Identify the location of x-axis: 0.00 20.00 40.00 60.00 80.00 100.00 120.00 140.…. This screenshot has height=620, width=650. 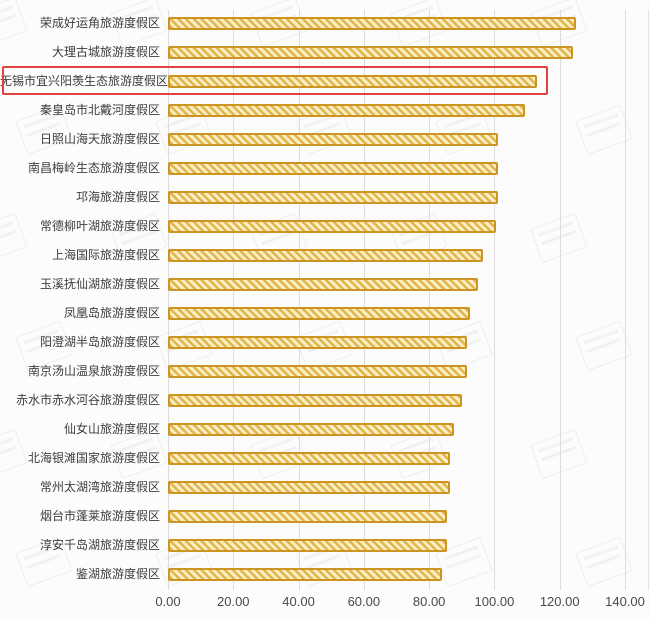
(325, 603).